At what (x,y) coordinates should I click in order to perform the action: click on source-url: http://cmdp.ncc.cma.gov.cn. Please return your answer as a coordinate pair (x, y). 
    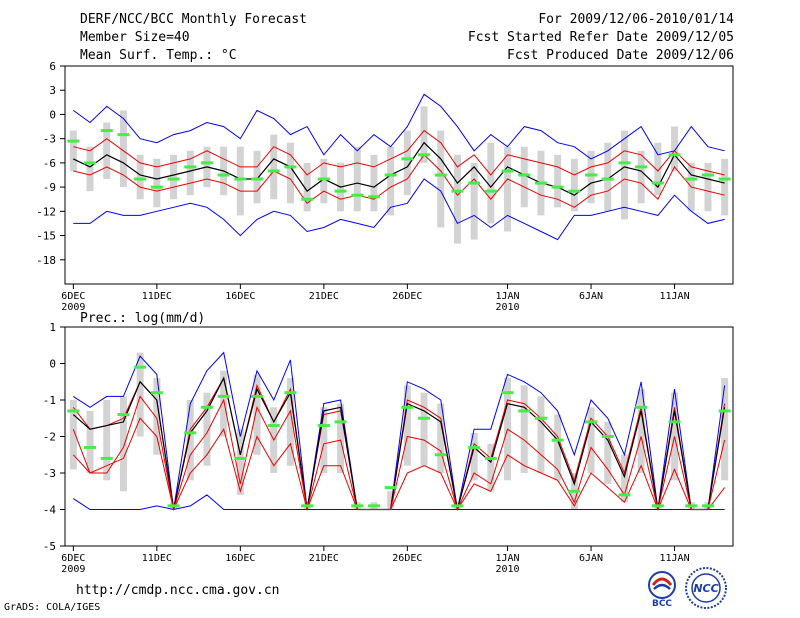
    Looking at the image, I should click on (178, 590).